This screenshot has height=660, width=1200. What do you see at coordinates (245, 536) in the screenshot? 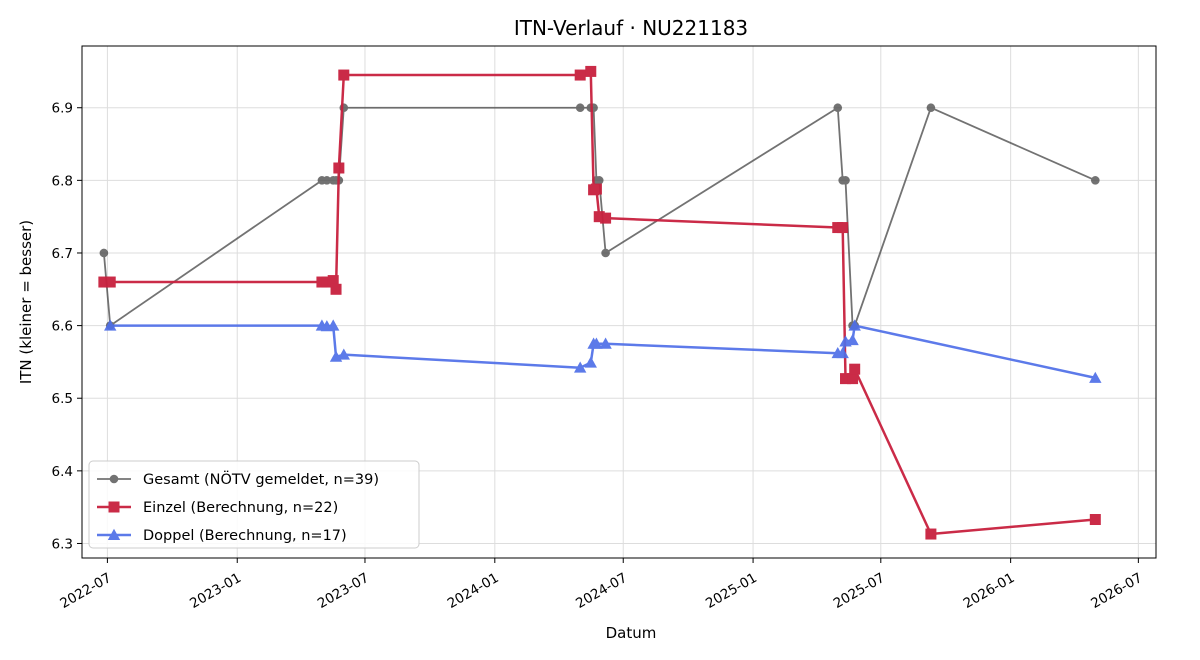
I see `legend-label: Doppel (Berechnung, n=17)` at bounding box center [245, 536].